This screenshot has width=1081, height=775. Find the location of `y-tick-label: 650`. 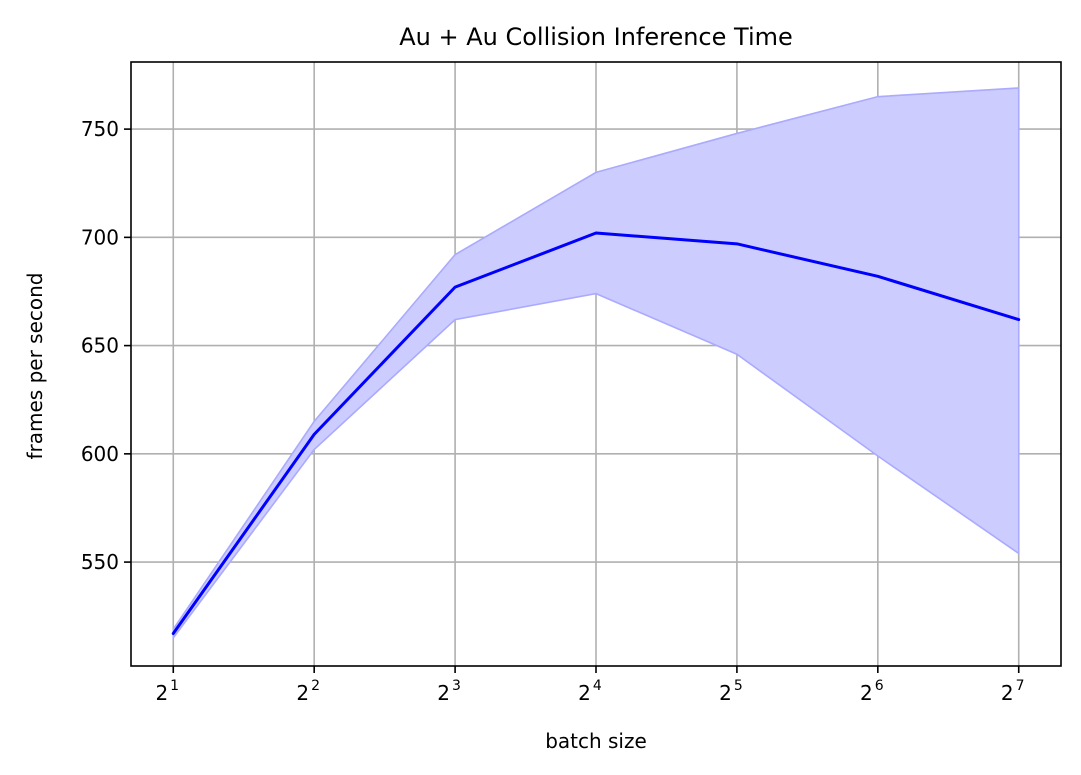

y-tick-label: 650 is located at coordinates (100, 346).